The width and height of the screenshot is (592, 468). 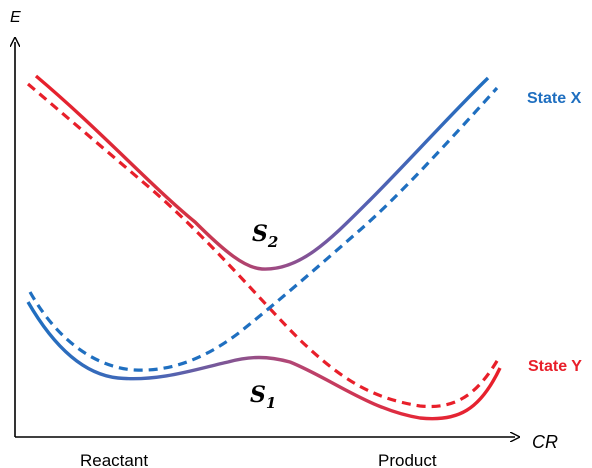 What do you see at coordinates (554, 98) in the screenshot?
I see `state-x-label: State X` at bounding box center [554, 98].